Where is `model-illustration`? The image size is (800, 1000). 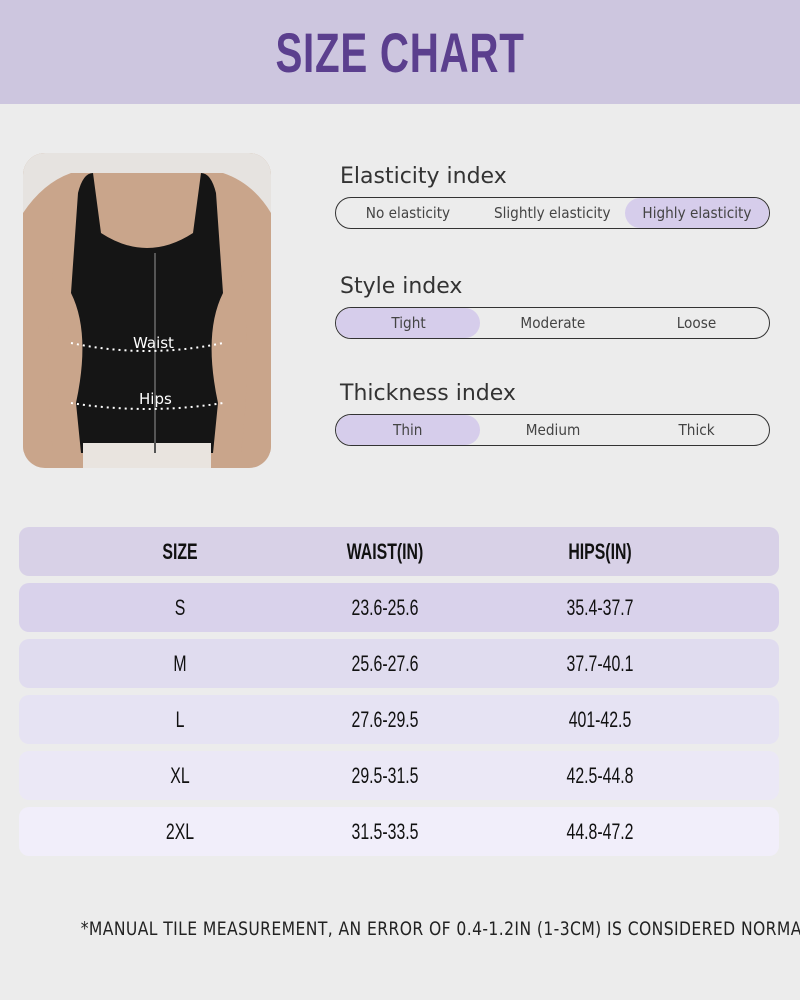 model-illustration is located at coordinates (147, 310).